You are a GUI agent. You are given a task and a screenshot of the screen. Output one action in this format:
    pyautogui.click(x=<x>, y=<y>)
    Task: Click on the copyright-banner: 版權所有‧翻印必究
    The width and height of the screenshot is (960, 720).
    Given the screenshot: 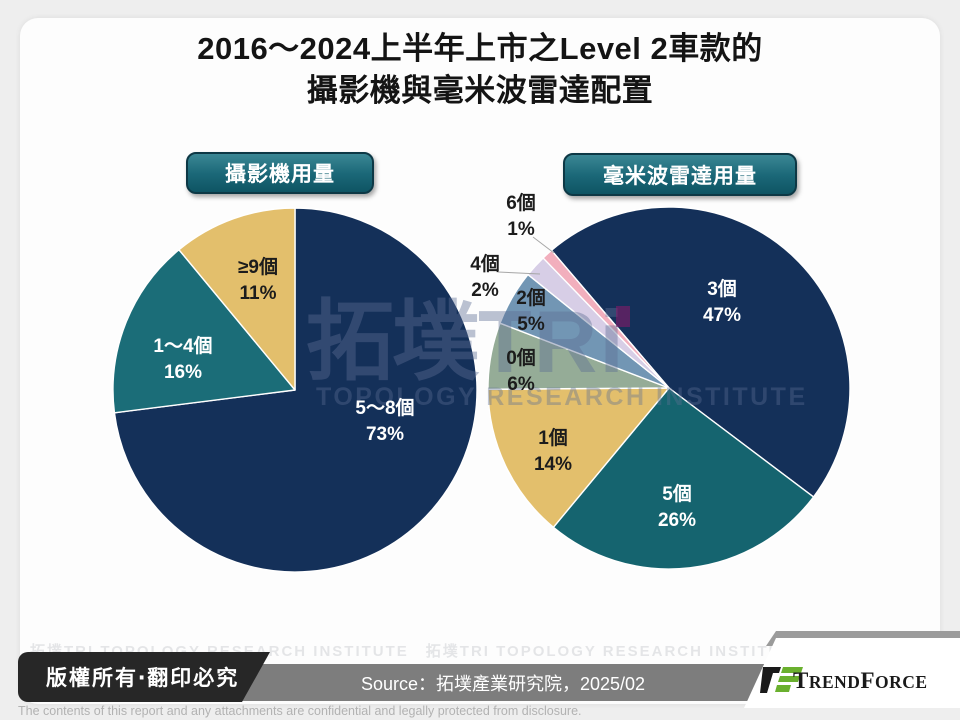 What is the action you would take?
    pyautogui.click(x=144, y=677)
    